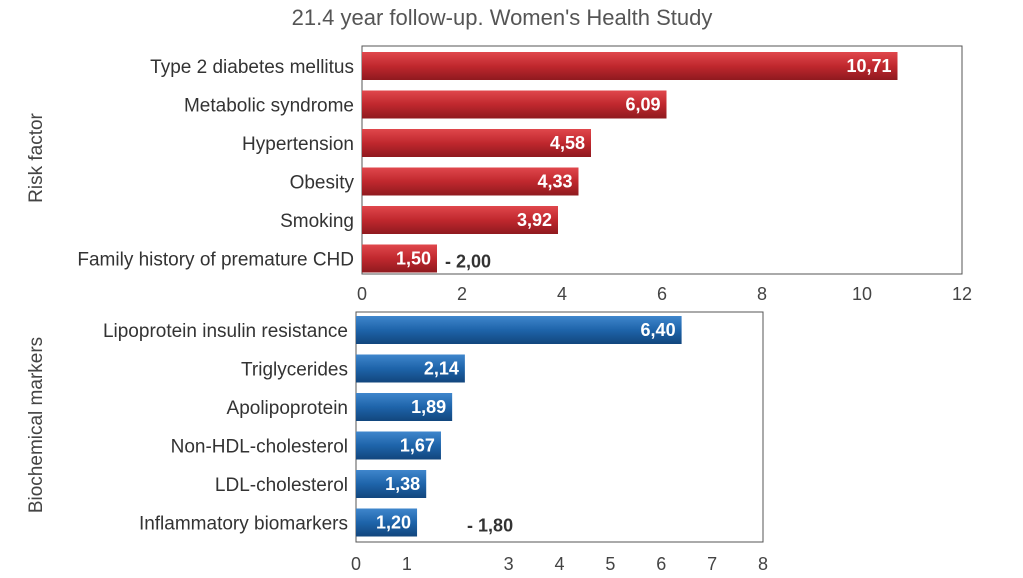 This screenshot has height=578, width=1023. What do you see at coordinates (36, 157) in the screenshot?
I see `risk-y-axis-label: Risk factor` at bounding box center [36, 157].